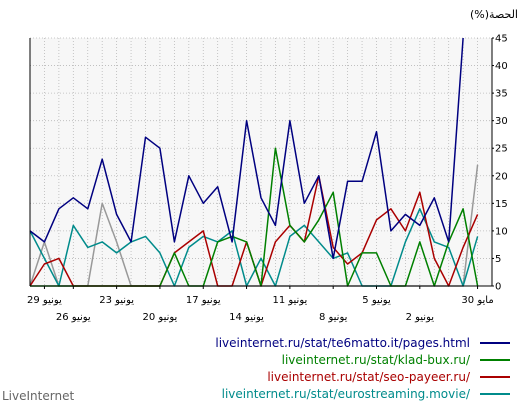  What do you see at coordinates (500, 163) in the screenshot?
I see `y-tick-labels: 0 5 10 15 20 25 30 35 40 45` at bounding box center [500, 163].